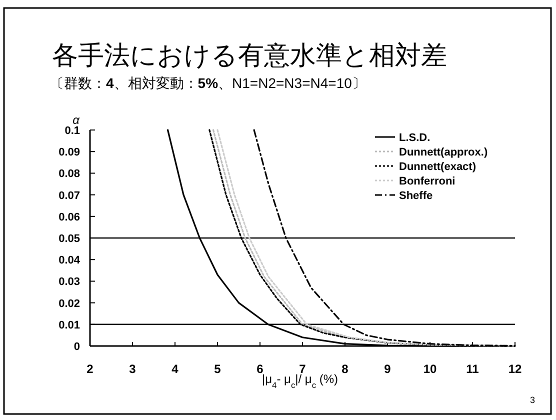 This screenshot has height=420, width=556. Describe the element at coordinates (473, 369) in the screenshot. I see `x-tick-label: 11` at that location.